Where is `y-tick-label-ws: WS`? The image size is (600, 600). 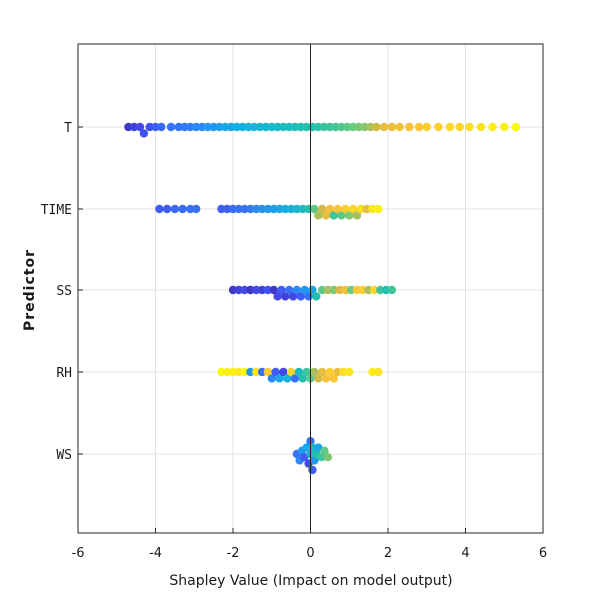
y-tick-label-ws: WS is located at coordinates (64, 455).